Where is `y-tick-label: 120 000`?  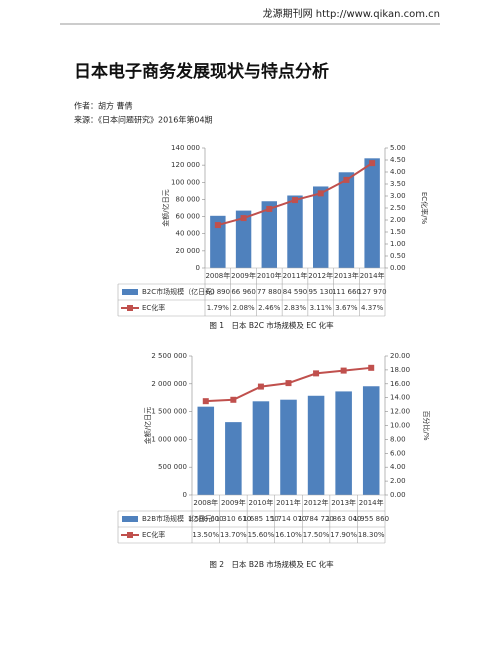
y-tick-label: 120 000 is located at coordinates (185, 165).